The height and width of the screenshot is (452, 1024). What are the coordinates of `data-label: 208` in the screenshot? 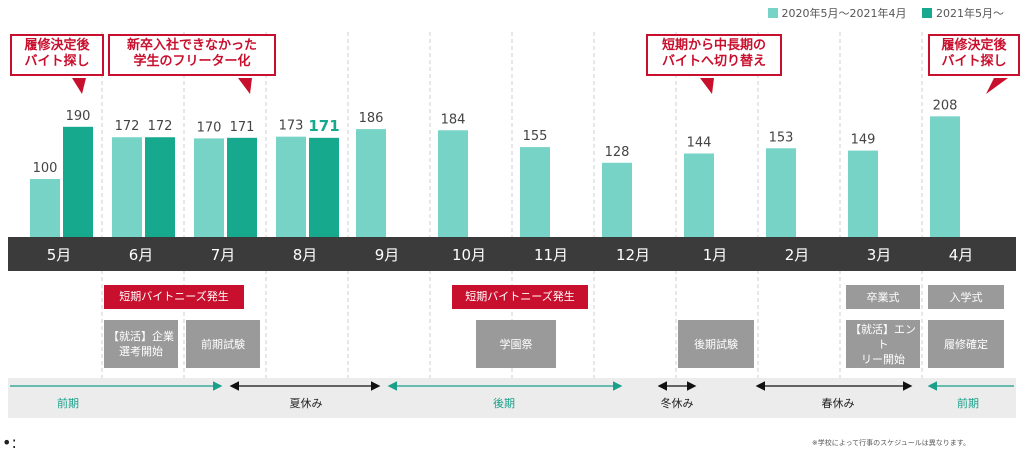 It's located at (945, 105).